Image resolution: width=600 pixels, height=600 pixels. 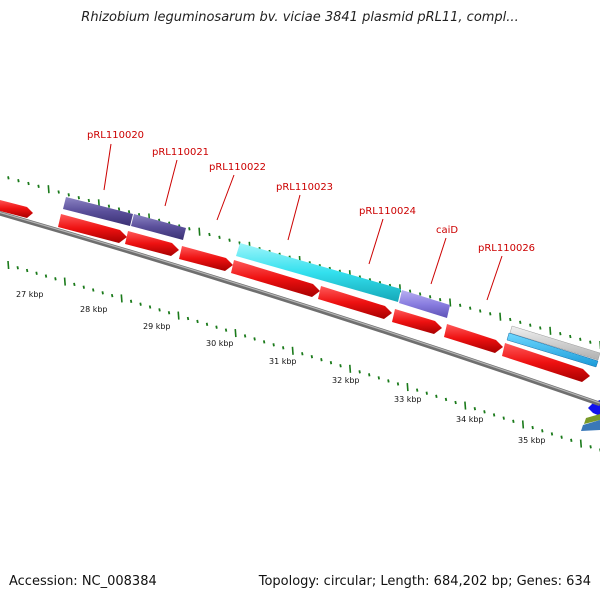 I want to click on feature-pRL110023, so click(x=318, y=272).